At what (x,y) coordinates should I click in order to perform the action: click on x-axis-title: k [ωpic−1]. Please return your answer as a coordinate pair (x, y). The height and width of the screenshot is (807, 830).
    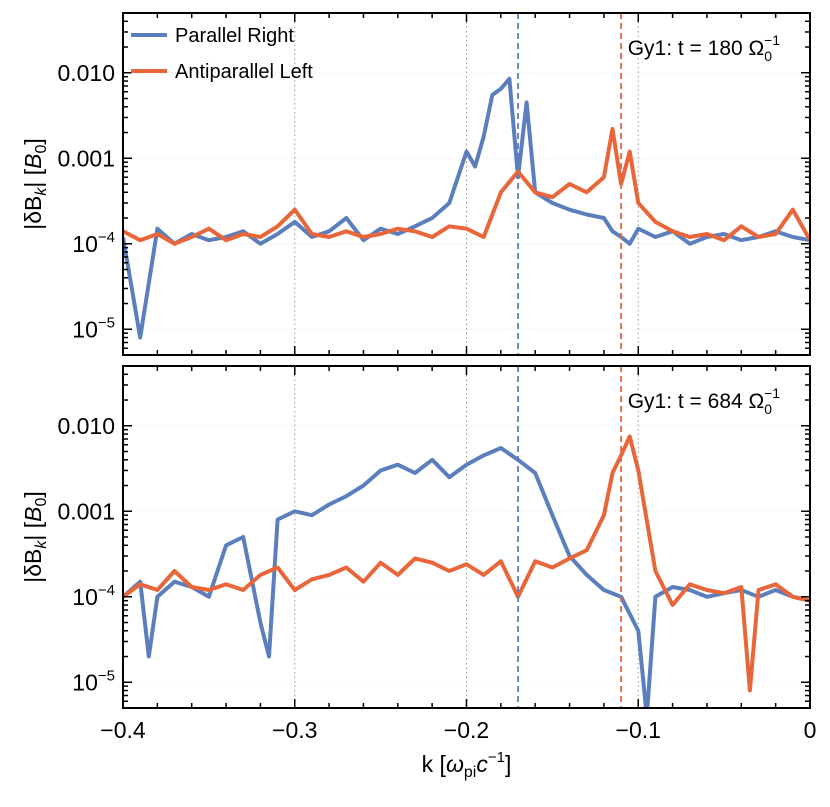
    Looking at the image, I should click on (467, 765).